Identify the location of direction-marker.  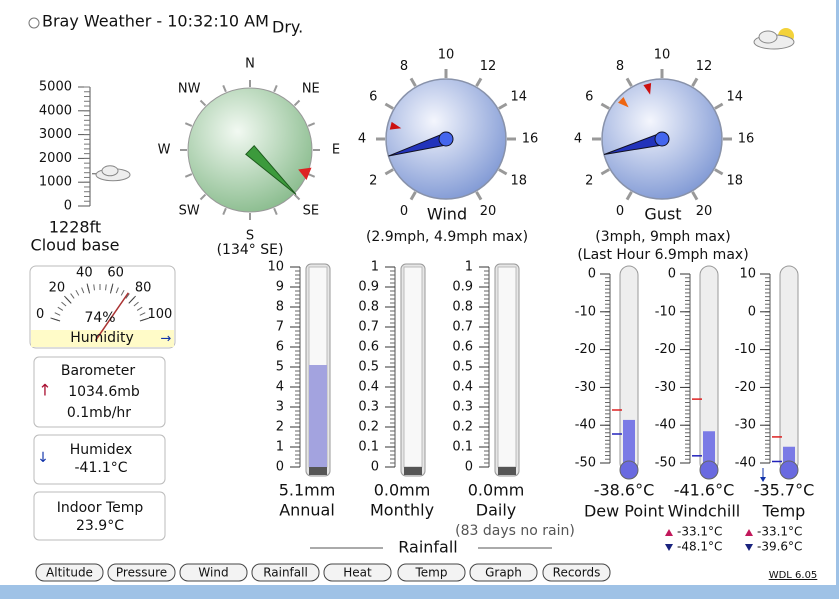
(305, 174).